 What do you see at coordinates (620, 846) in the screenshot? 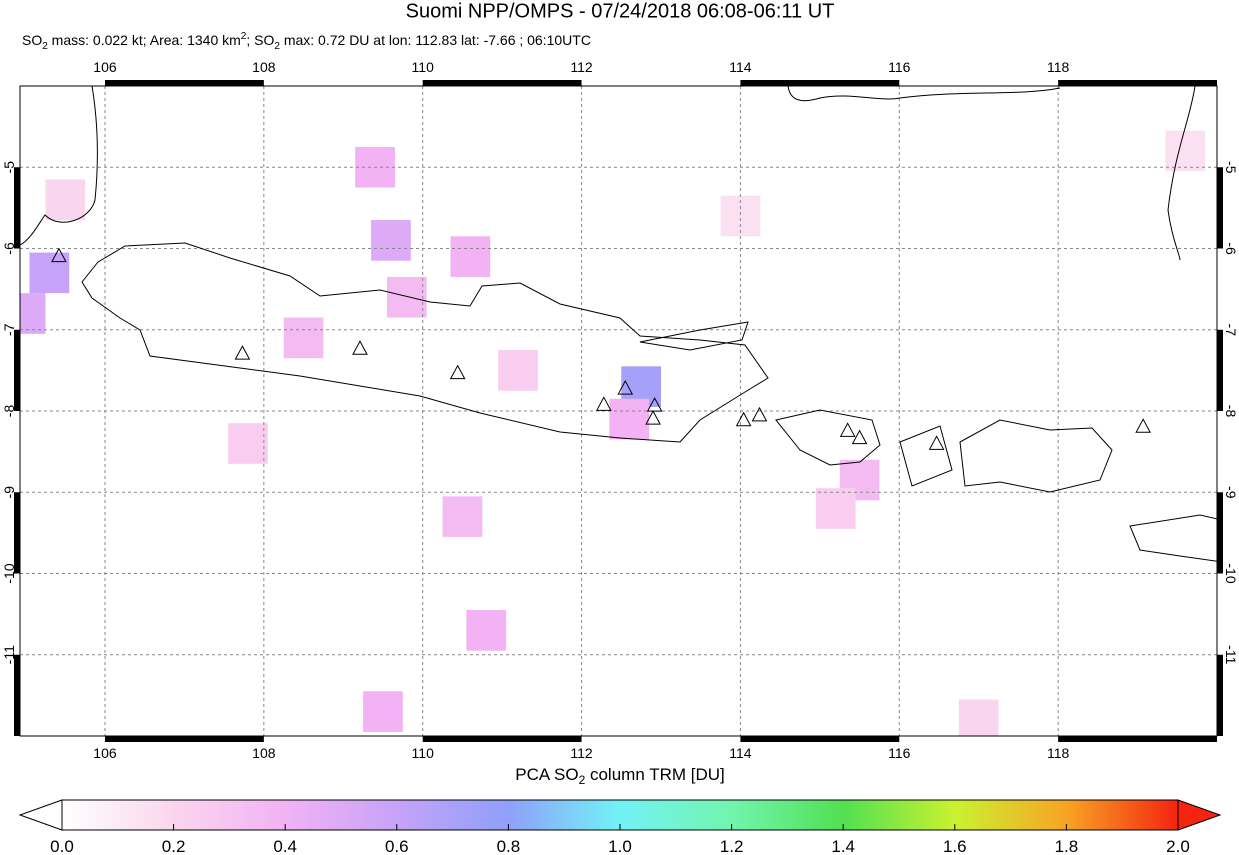
I see `colorbar-tick-label: 1.0` at bounding box center [620, 846].